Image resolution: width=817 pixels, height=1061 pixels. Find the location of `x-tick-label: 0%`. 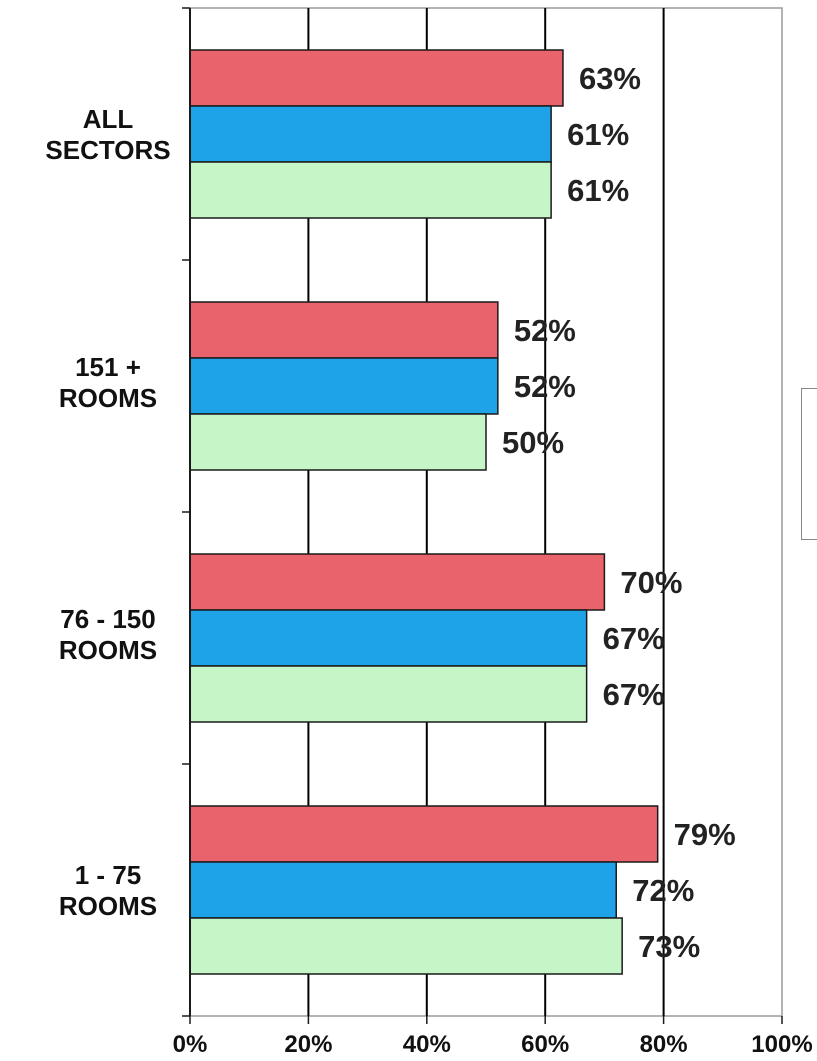

x-tick-label: 0% is located at coordinates (190, 1044).